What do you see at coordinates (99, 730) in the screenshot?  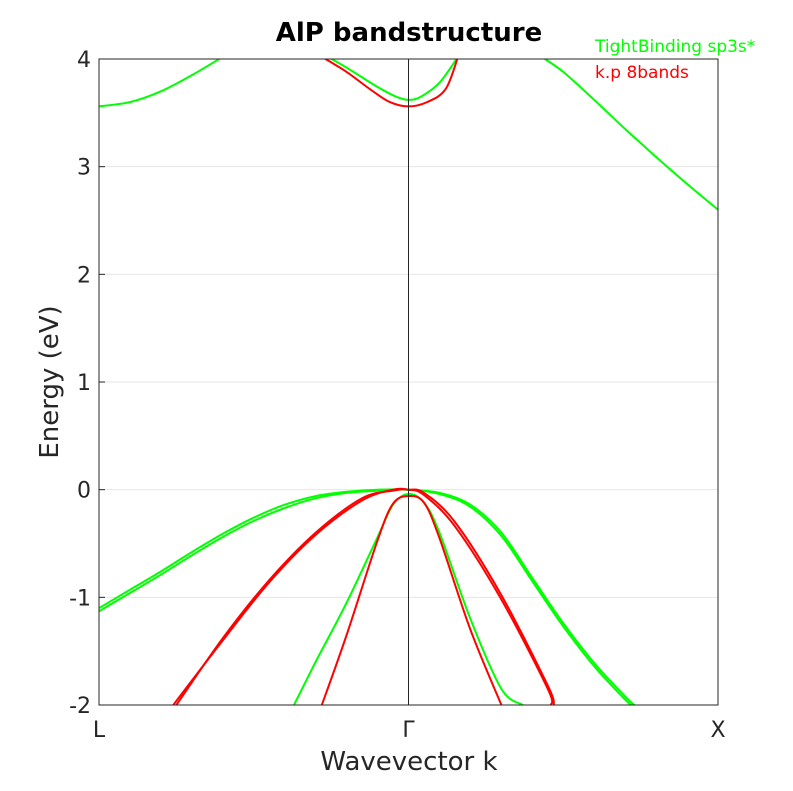 I see `x-tick-label: L` at bounding box center [99, 730].